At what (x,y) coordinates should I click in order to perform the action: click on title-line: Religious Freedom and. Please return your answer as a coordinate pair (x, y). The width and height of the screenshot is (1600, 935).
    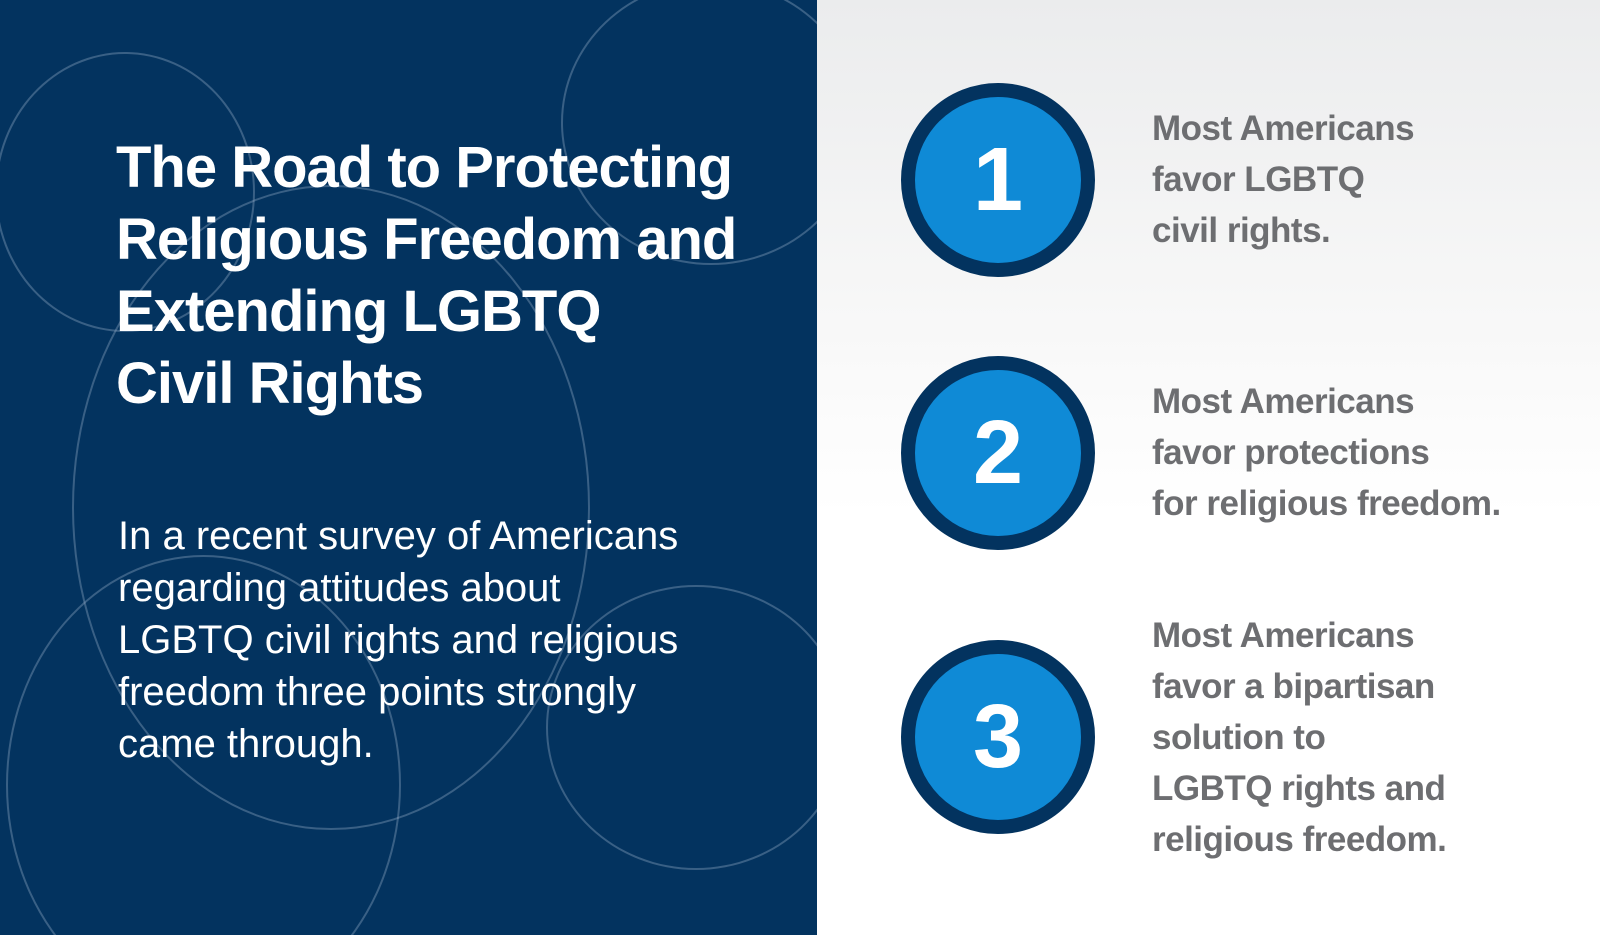
    Looking at the image, I should click on (426, 239).